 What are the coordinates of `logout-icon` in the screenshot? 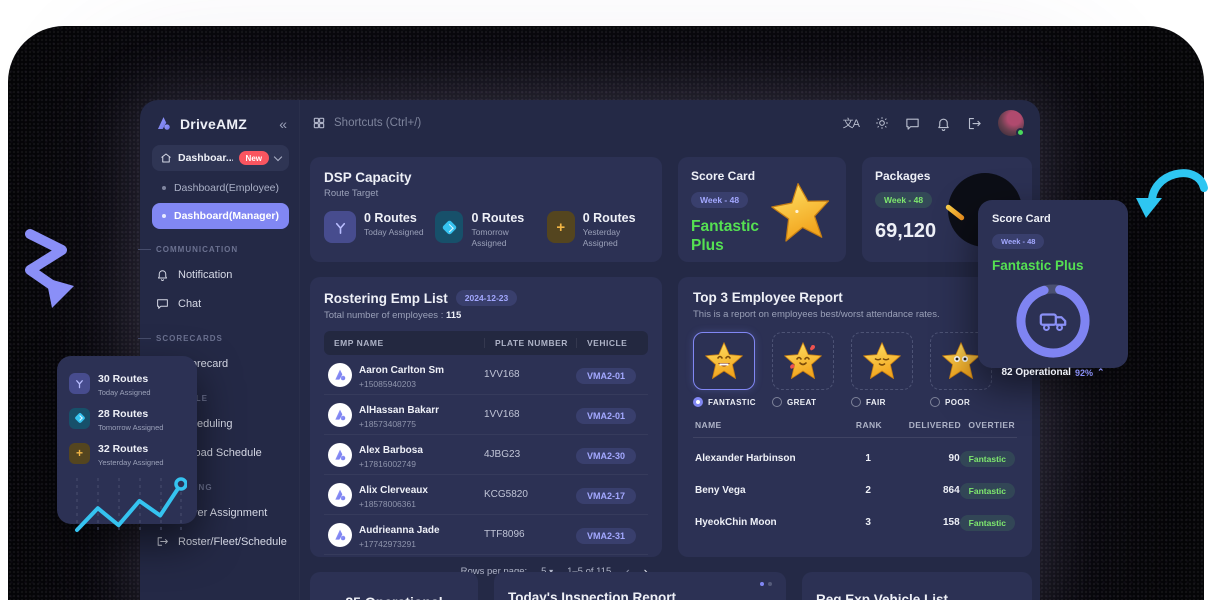 It's located at (974, 123).